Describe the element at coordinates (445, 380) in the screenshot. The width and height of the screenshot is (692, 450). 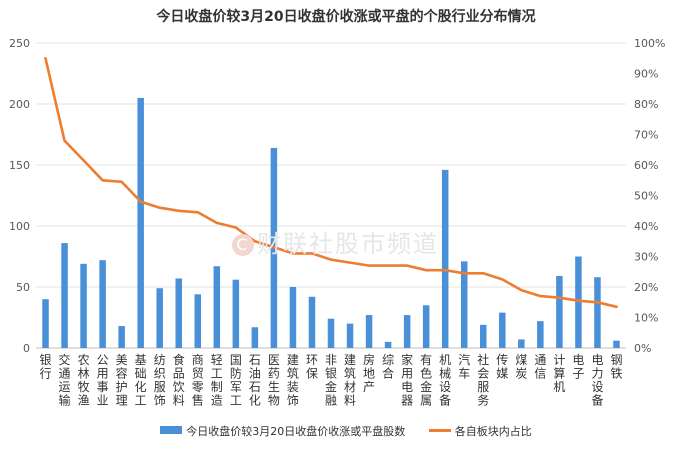
I see `x-tick-label: 机械设备` at that location.